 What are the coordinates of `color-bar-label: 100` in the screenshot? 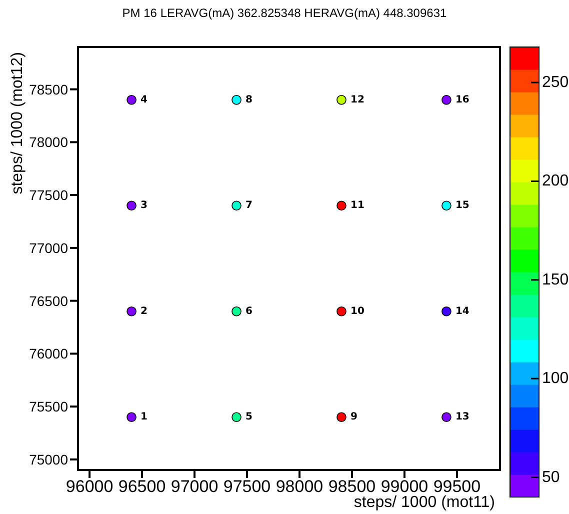 It's located at (555, 379).